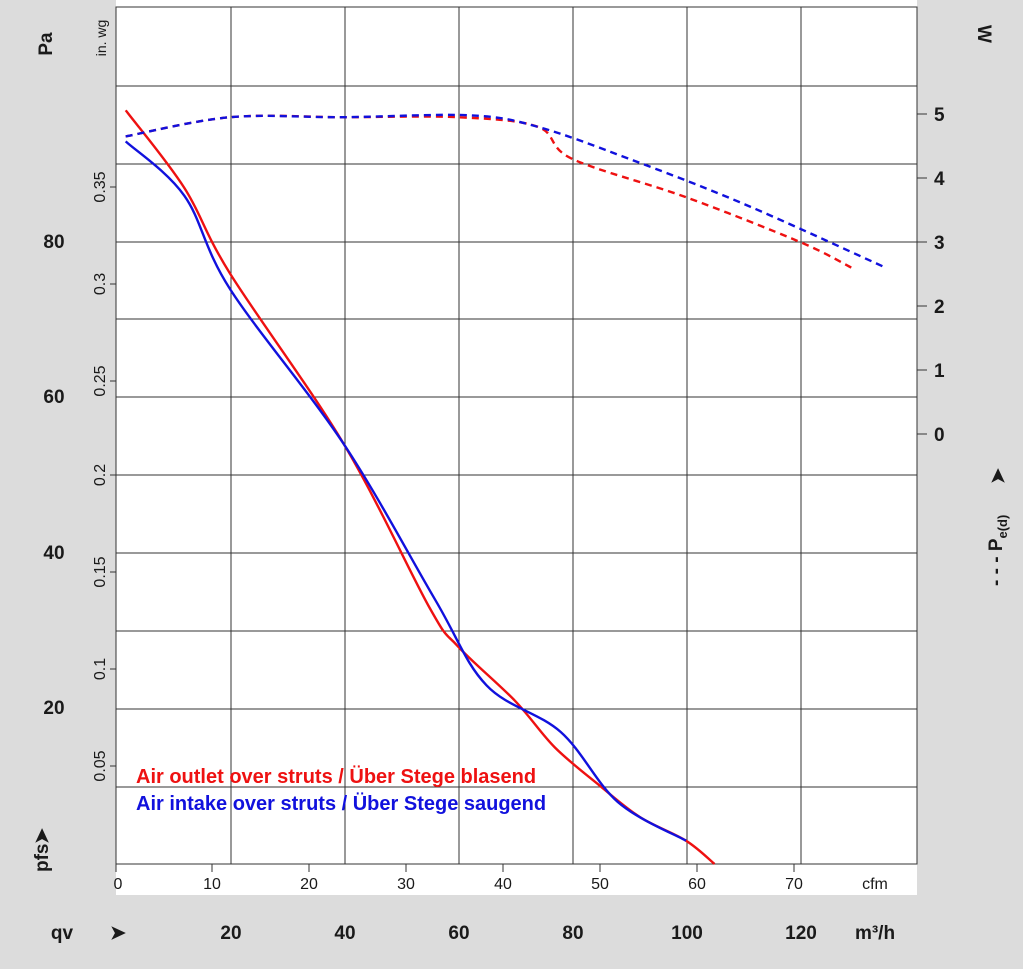 The height and width of the screenshot is (969, 1023). What do you see at coordinates (53, 242) in the screenshot?
I see `left-tick-label: 80` at bounding box center [53, 242].